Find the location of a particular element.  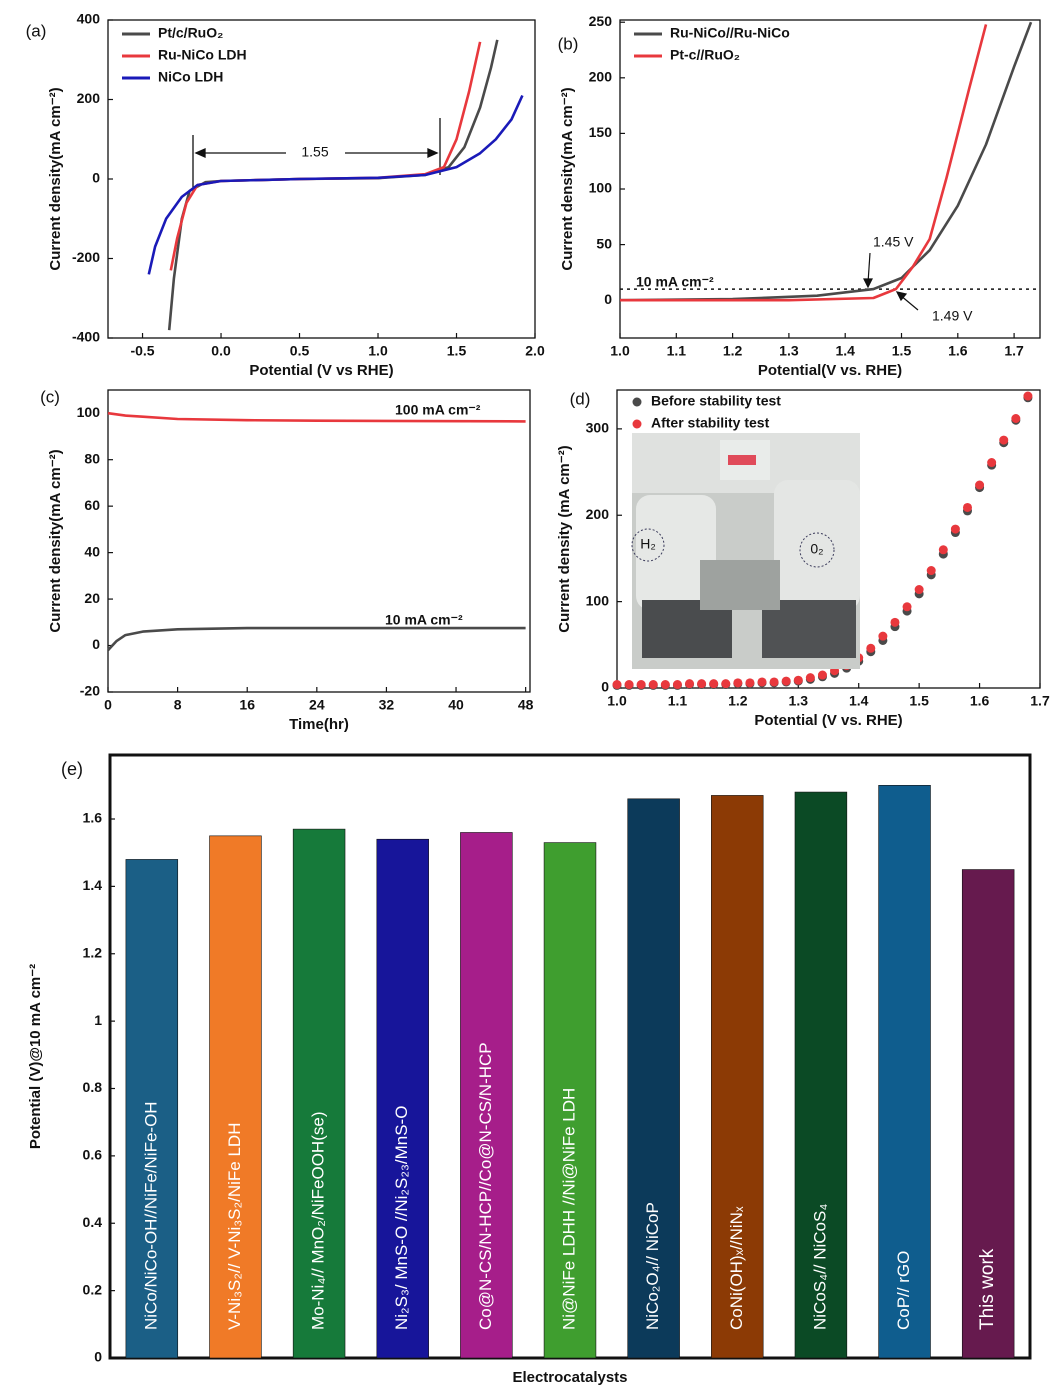

annotation: 0₂ is located at coordinates (816, 549).